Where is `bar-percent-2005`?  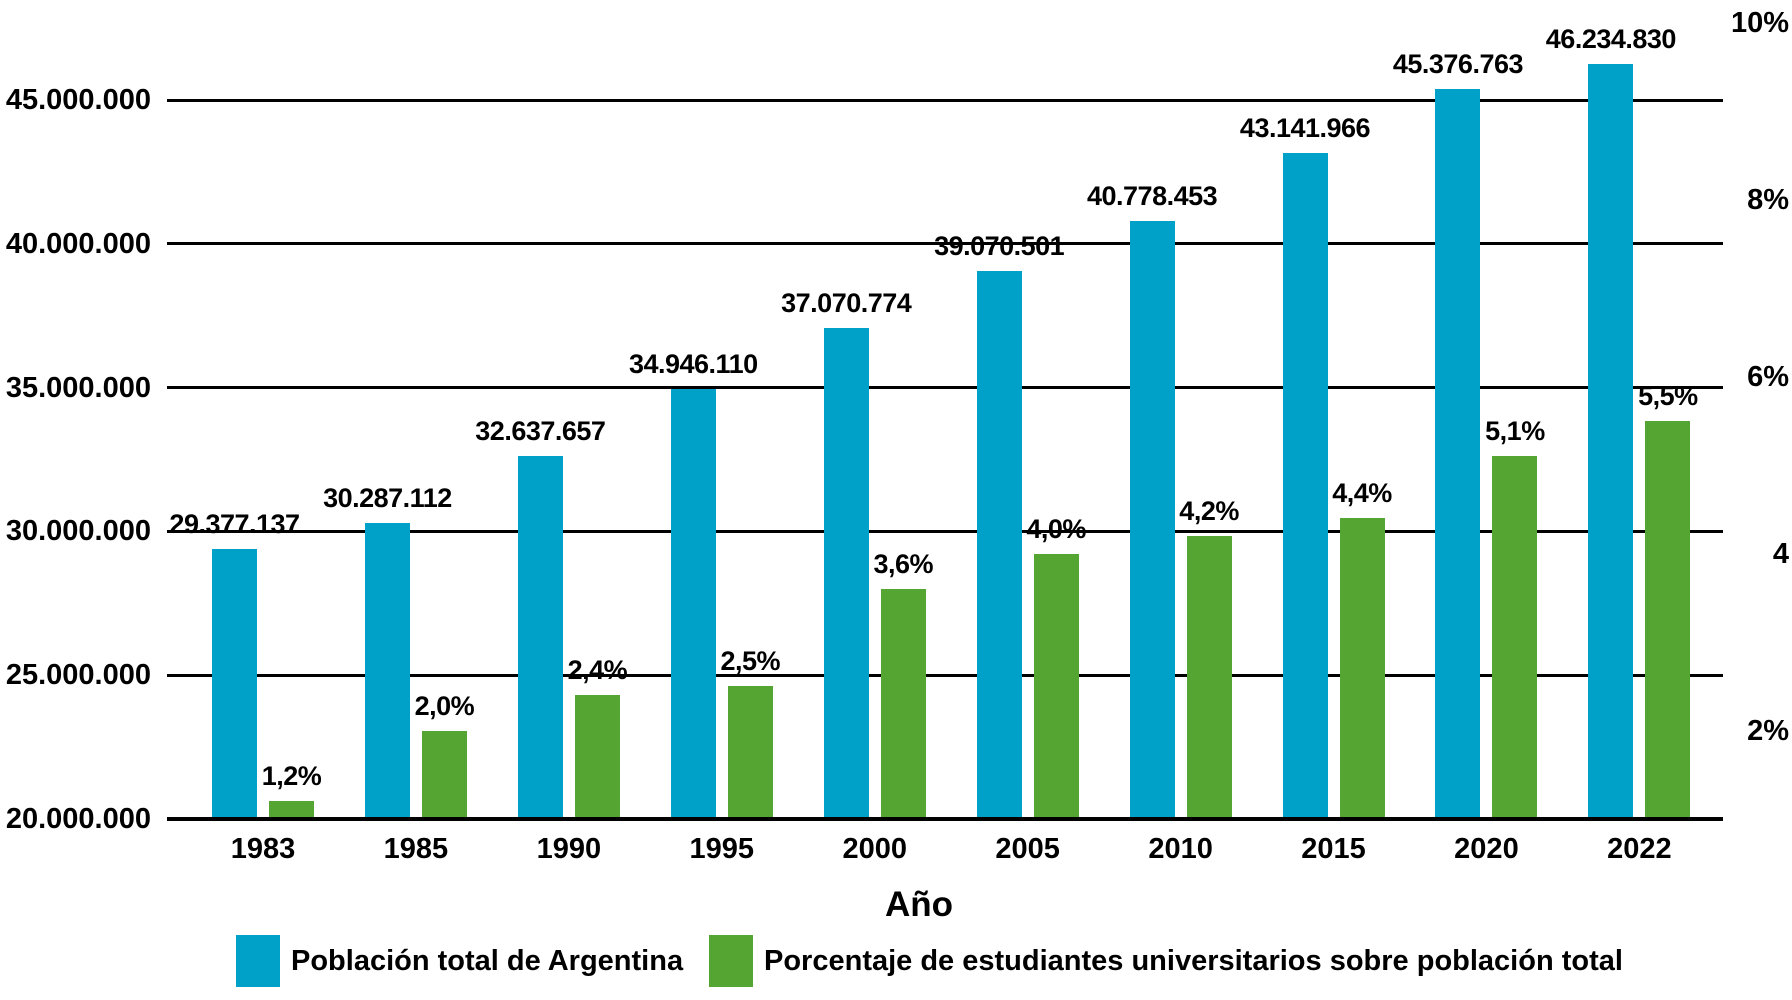 bar-percent-2005 is located at coordinates (1056, 686).